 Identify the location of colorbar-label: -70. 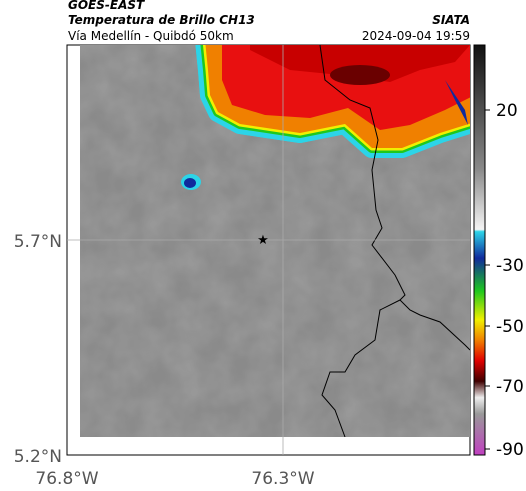
(510, 387).